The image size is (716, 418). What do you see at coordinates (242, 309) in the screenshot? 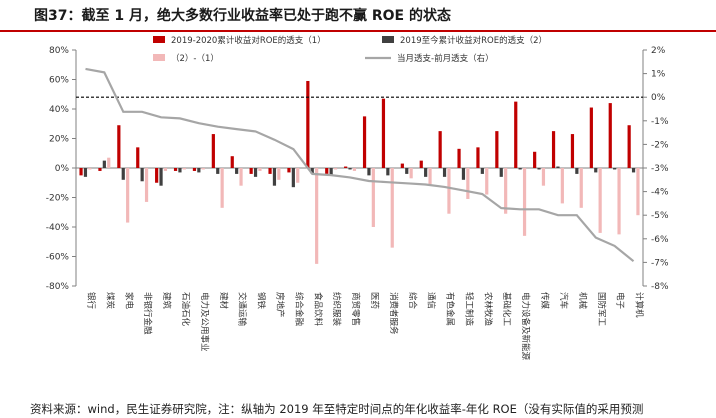
I see `x-category-label: 交通运输` at bounding box center [242, 309].